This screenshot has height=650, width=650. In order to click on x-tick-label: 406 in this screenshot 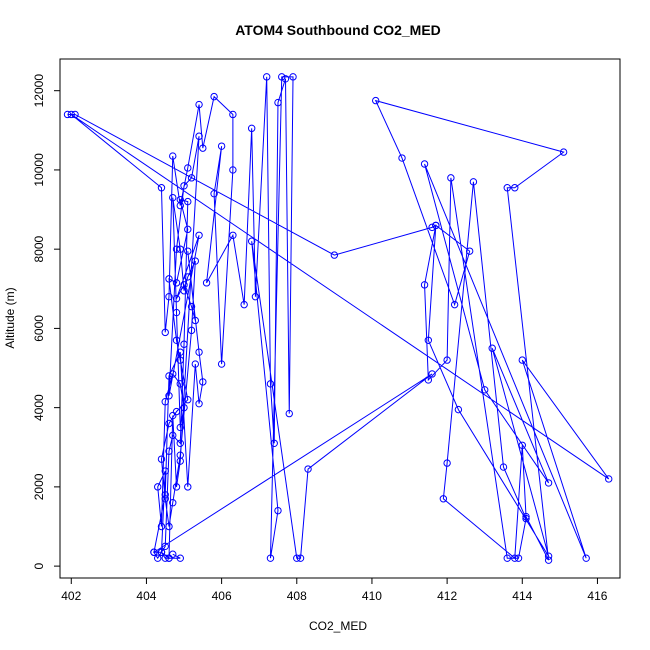, I will do `click(222, 596)`.